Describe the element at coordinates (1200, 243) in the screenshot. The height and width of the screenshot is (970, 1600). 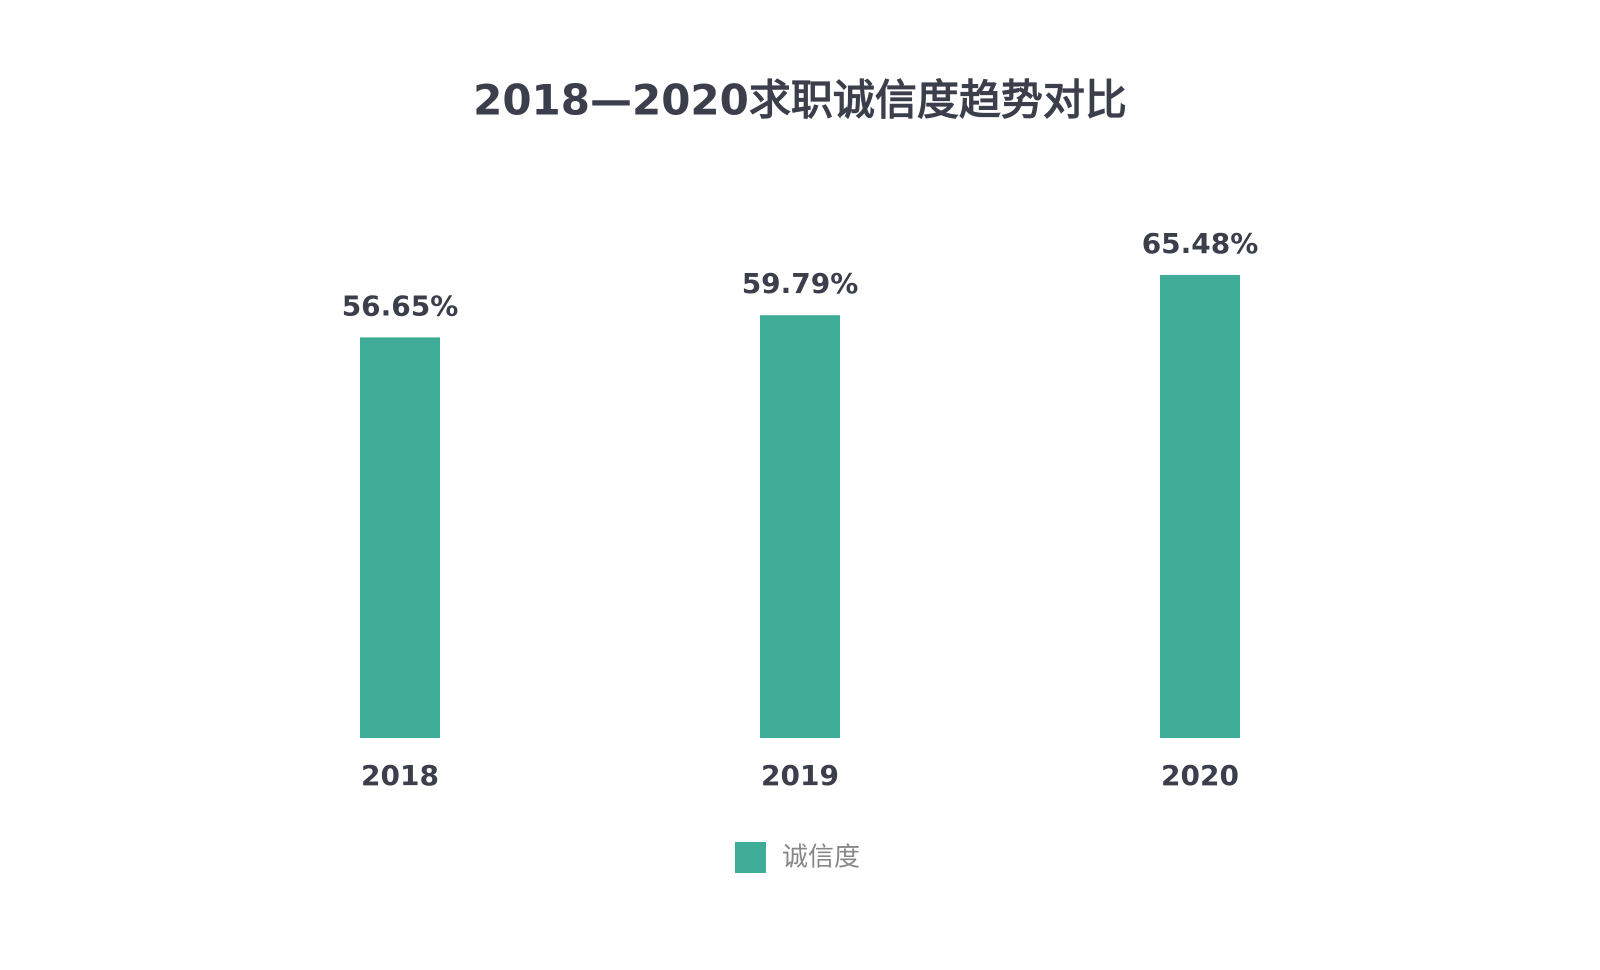
I see `value-label: 65.48%` at that location.